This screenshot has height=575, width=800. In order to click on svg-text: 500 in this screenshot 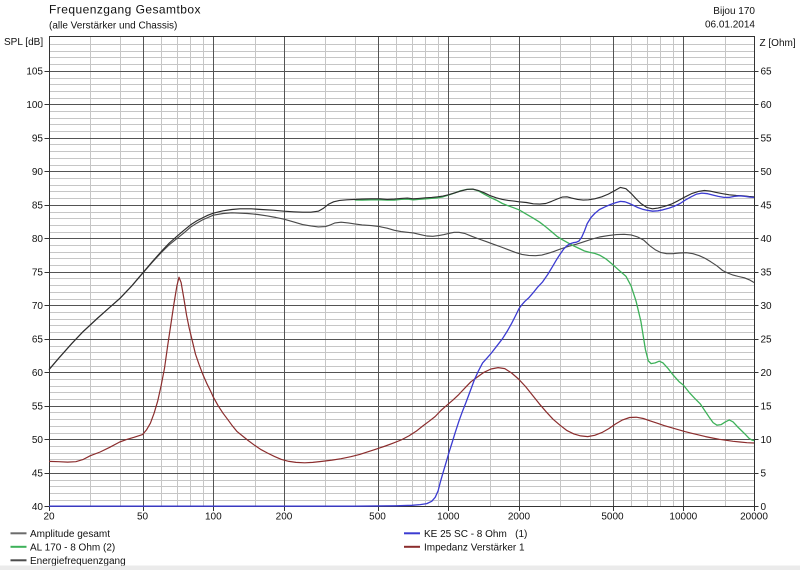, I will do `click(377, 517)`.